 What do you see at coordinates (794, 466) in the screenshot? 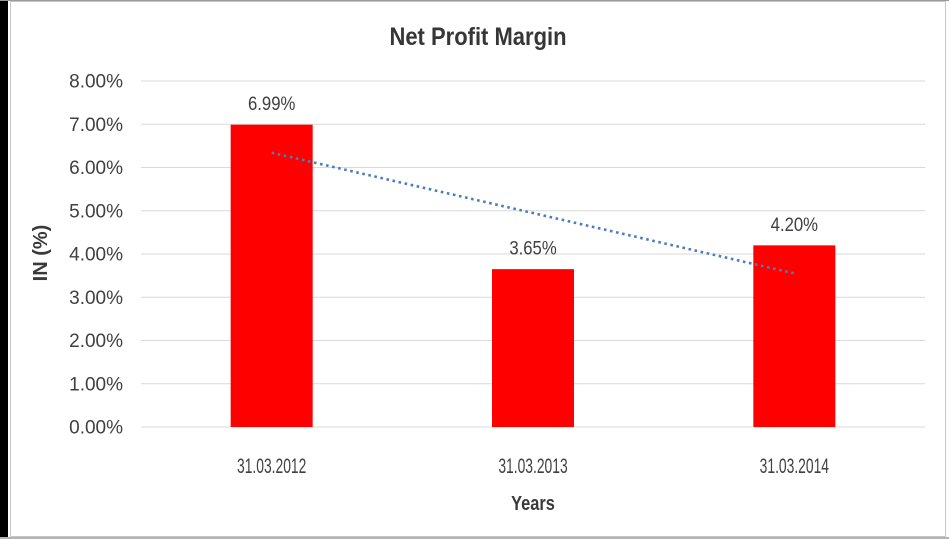
I see `x-category-label: 31.03.2014` at bounding box center [794, 466].